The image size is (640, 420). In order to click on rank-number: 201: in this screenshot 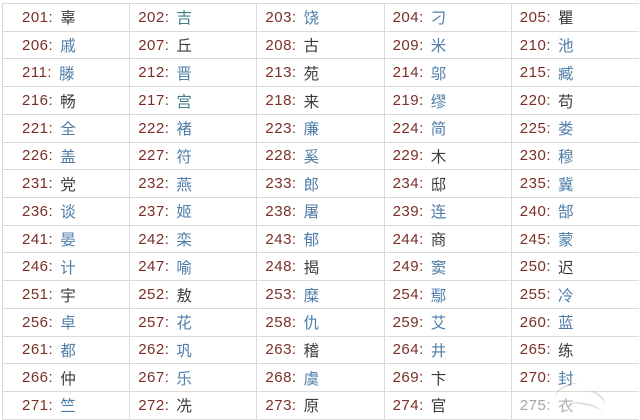, I will do `click(38, 17)`.